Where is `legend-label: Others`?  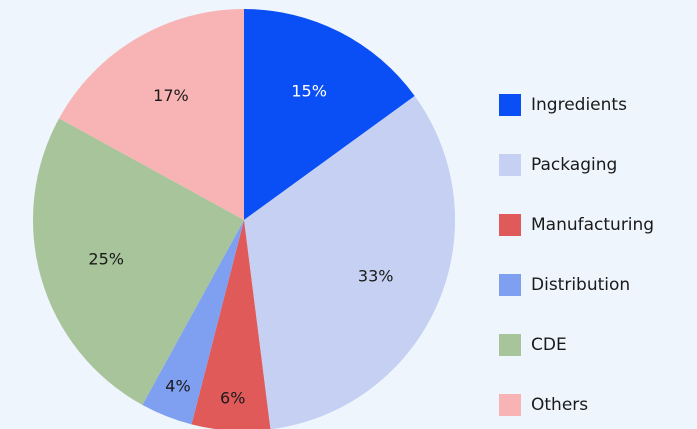 legend-label: Others is located at coordinates (559, 405).